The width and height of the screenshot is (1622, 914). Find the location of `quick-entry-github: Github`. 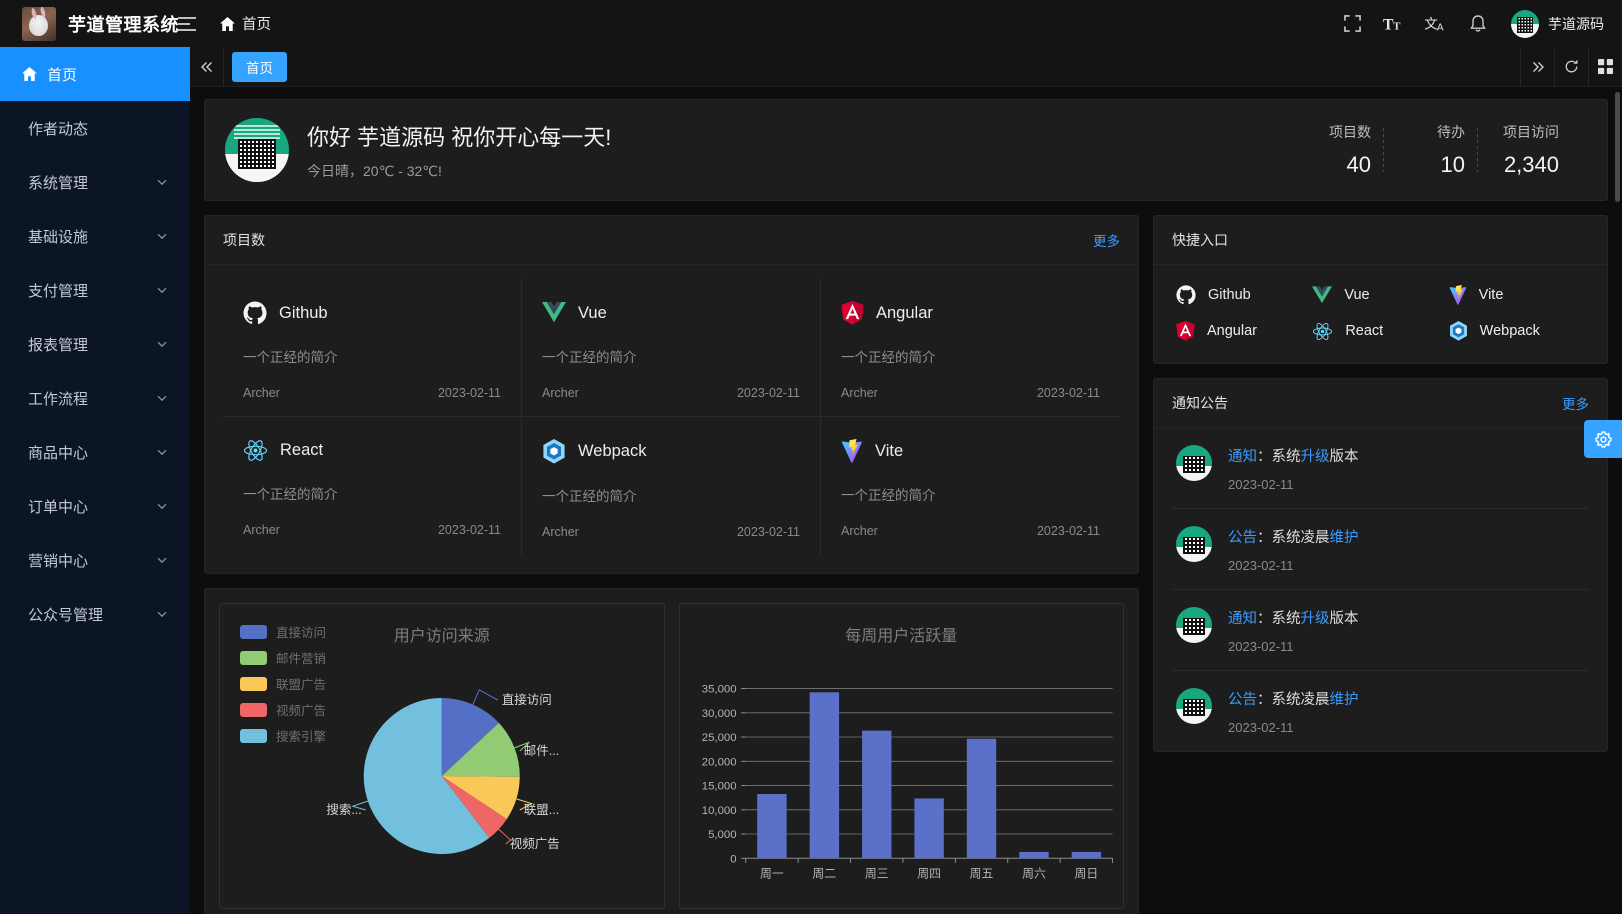

quick-entry-github: Github is located at coordinates (1244, 295).